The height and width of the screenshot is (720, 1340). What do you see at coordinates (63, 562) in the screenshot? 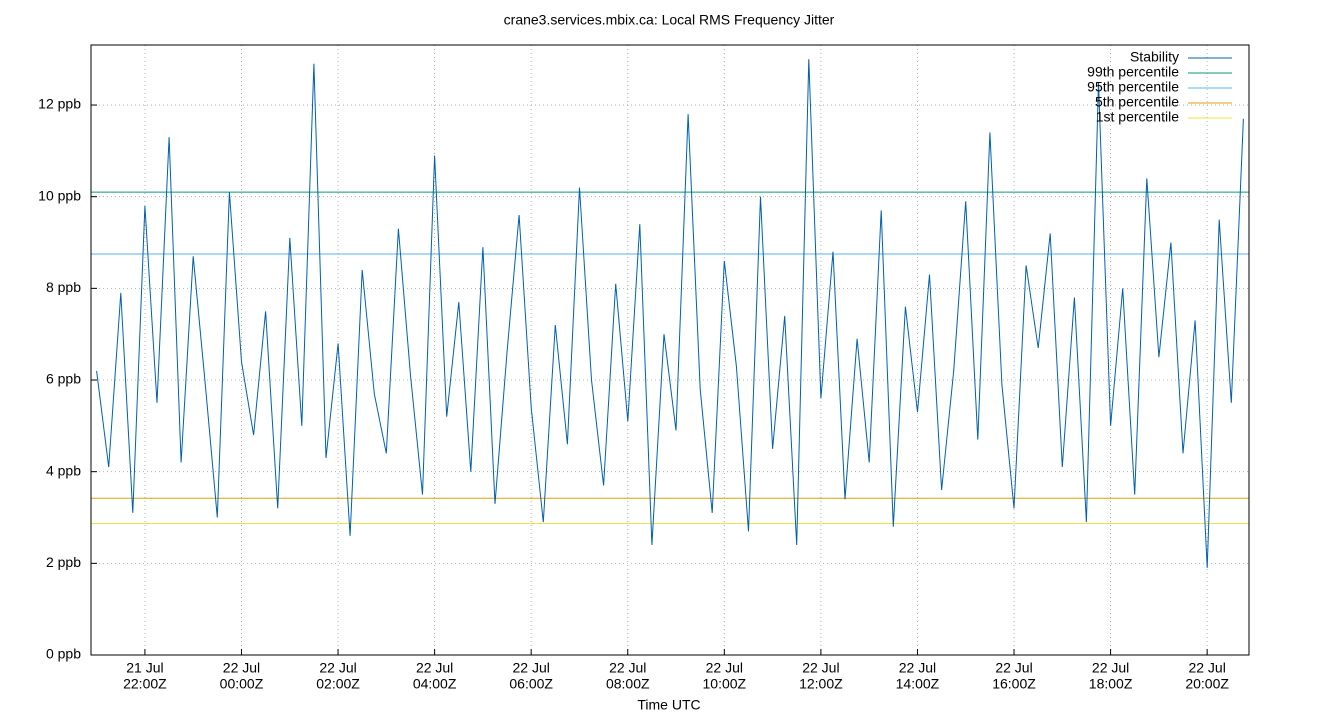
I see `y-tick-label: 2 ppb` at bounding box center [63, 562].